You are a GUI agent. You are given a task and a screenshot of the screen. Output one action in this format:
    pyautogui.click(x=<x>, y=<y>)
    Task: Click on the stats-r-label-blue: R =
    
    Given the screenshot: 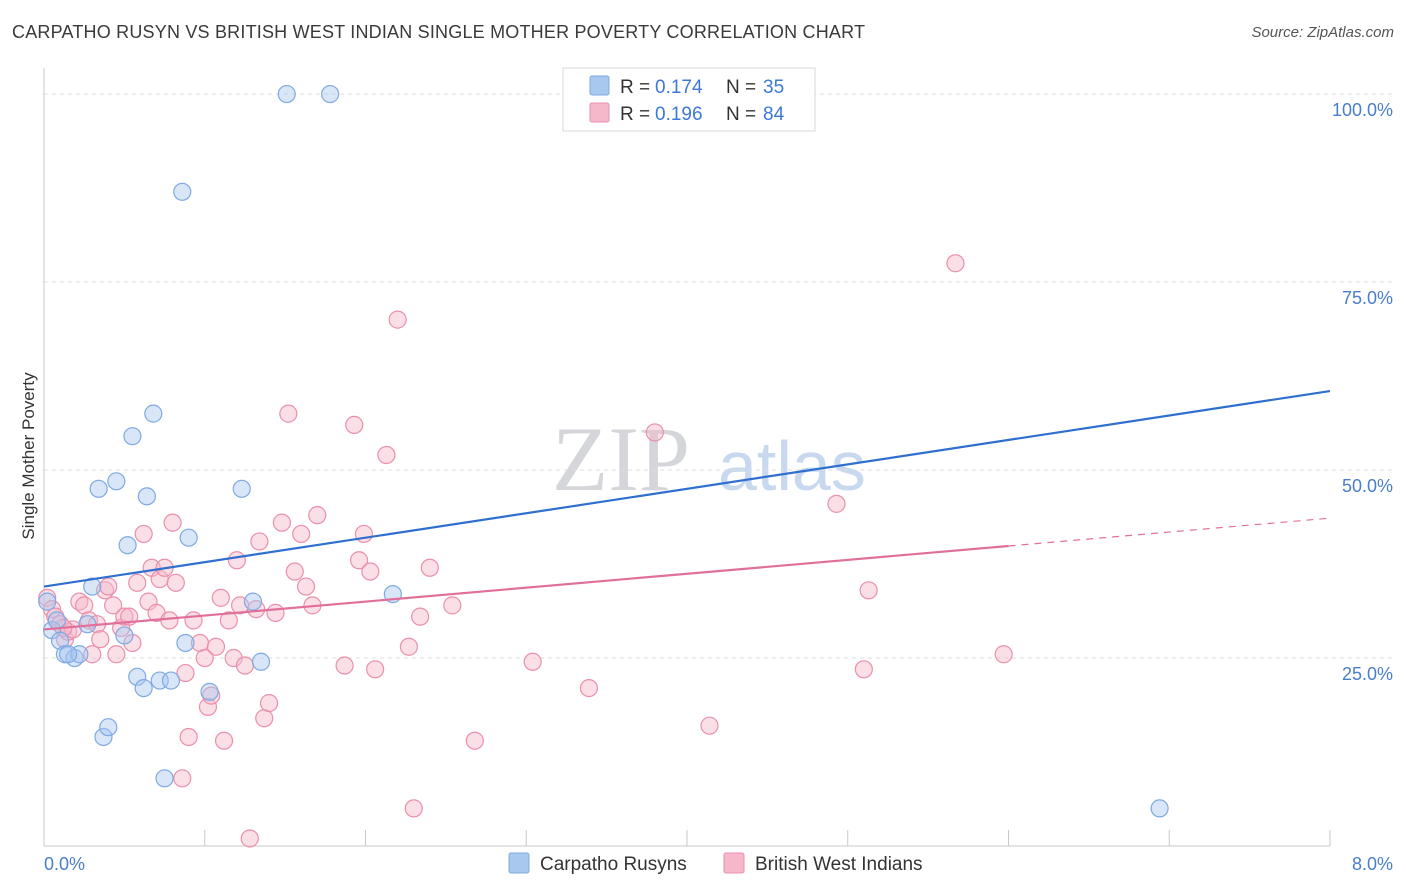 What is the action you would take?
    pyautogui.click(x=635, y=87)
    